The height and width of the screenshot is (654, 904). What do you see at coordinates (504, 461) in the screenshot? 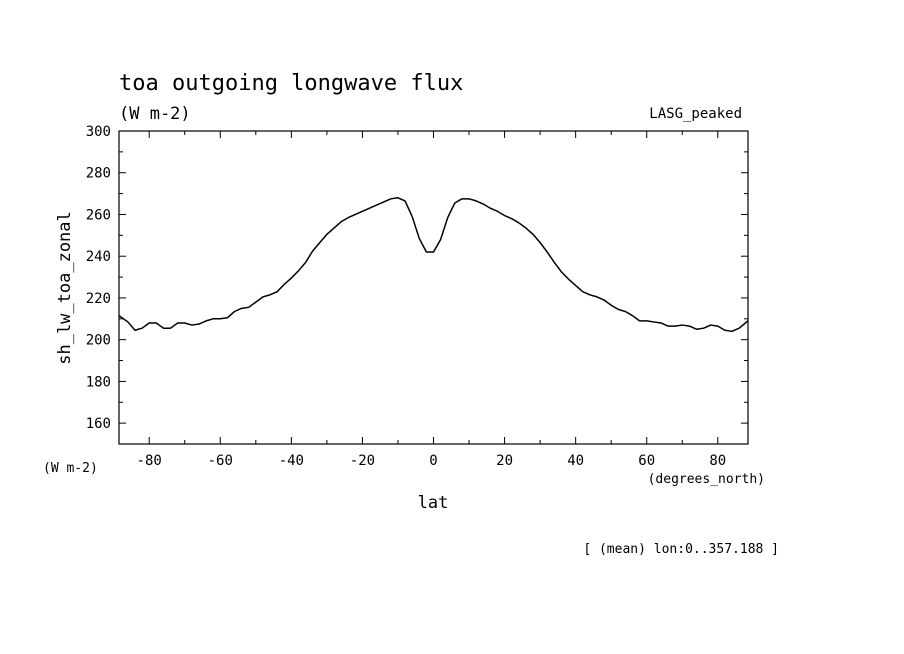
I see `x-tick-label: 20` at bounding box center [504, 461].